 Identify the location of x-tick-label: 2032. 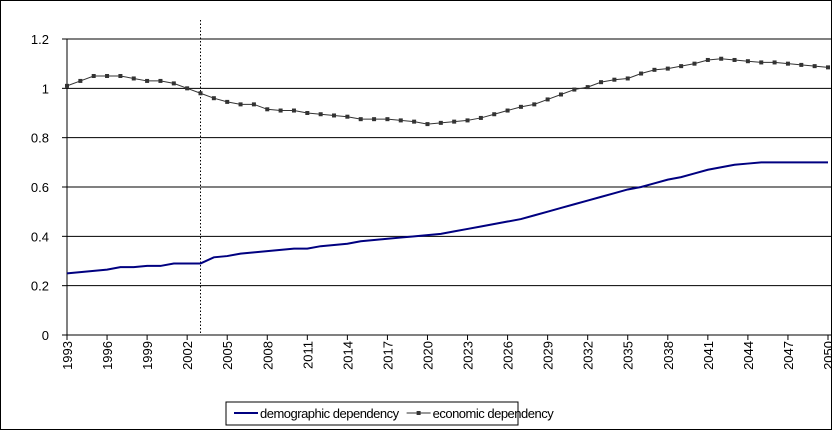
(588, 355).